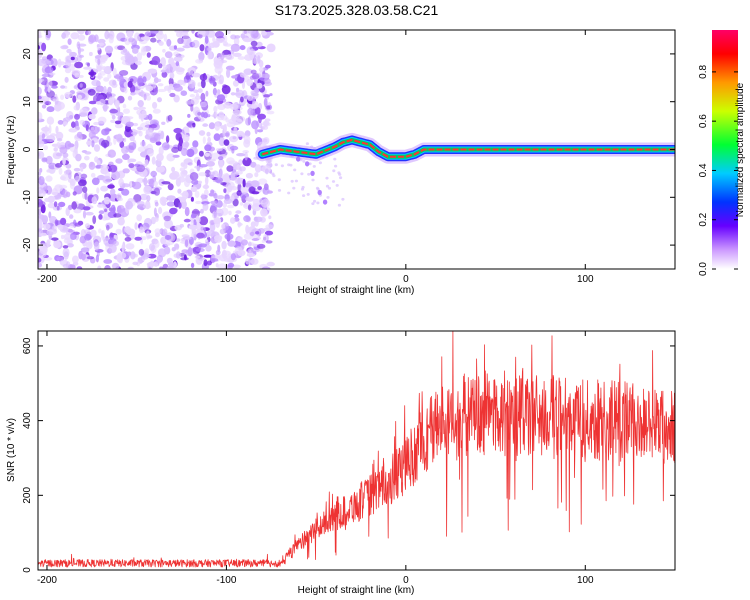 The height and width of the screenshot is (600, 750). Describe the element at coordinates (47, 279) in the screenshot. I see `top-x-tick-label: -200` at that location.